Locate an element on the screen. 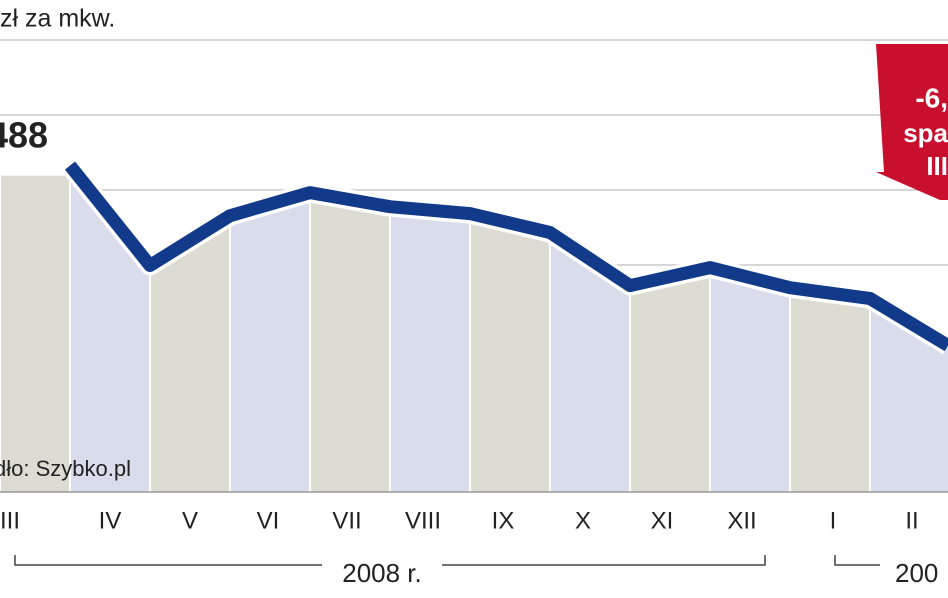  peak-label: 488 is located at coordinates (24, 135).